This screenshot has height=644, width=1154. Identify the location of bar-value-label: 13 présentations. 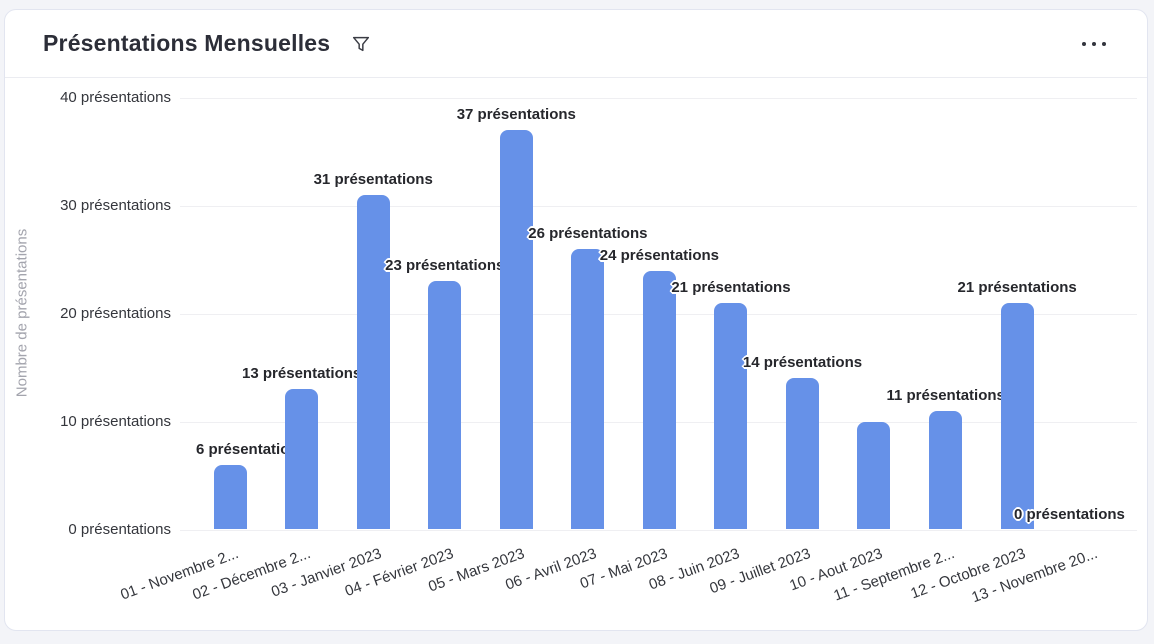
(302, 374).